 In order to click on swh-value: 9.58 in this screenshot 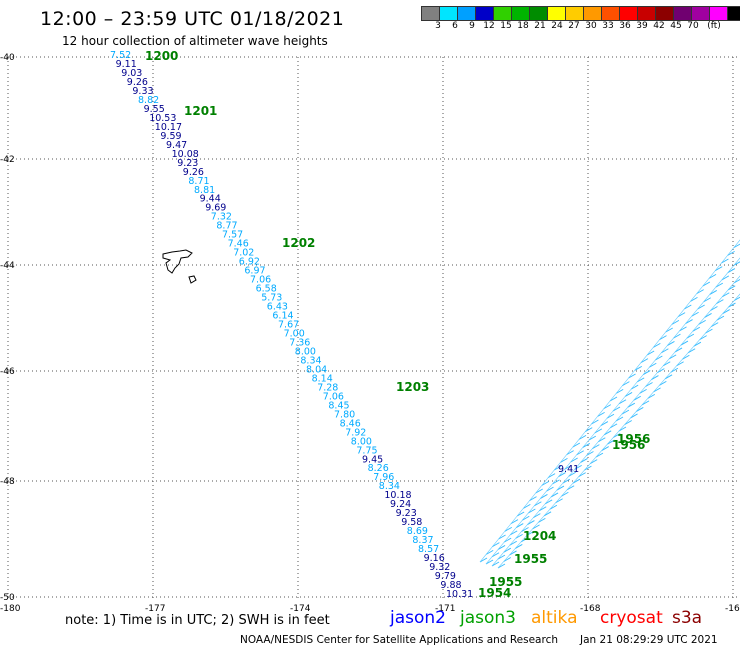, I will do `click(411, 522)`.